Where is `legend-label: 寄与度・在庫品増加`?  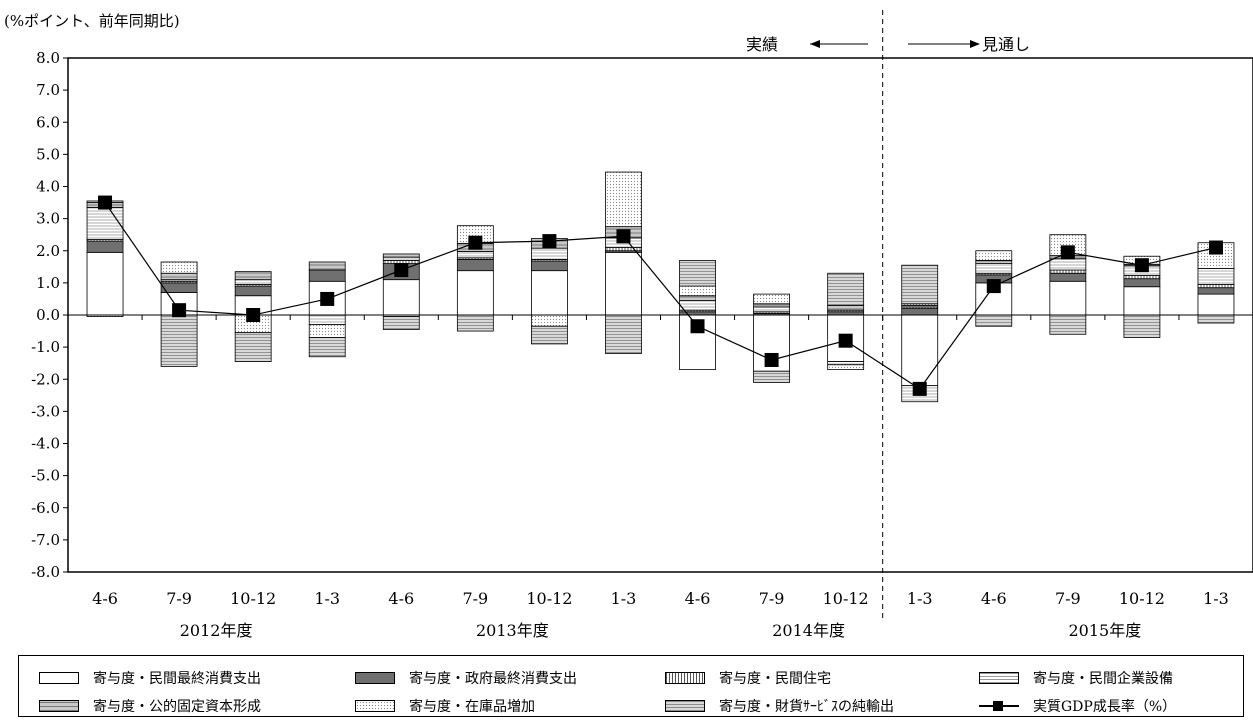 legend-label: 寄与度・在庫品増加 is located at coordinates (472, 707).